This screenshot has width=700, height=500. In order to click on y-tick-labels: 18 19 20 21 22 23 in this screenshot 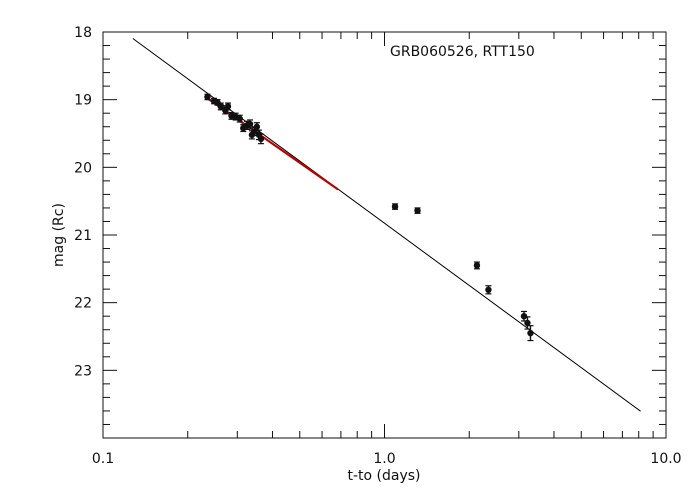, I will do `click(83, 202)`.